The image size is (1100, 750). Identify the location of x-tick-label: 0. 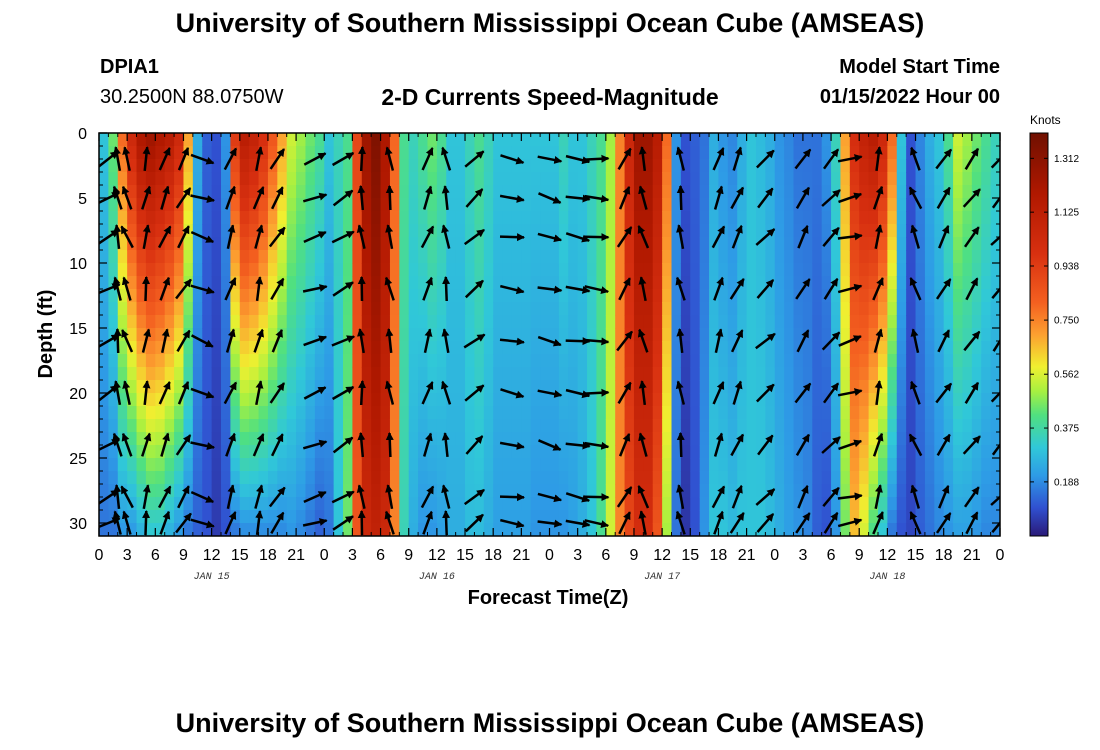
(99, 555).